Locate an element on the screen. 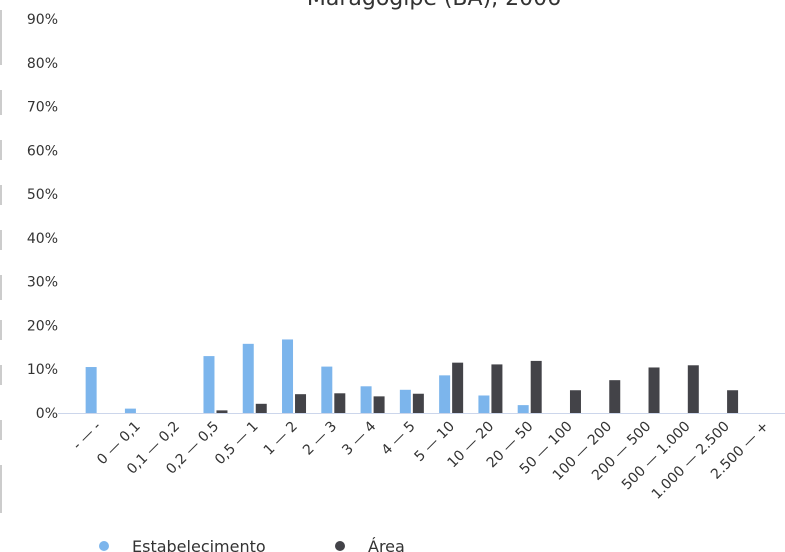  y-tick-label: 70% is located at coordinates (42, 108).